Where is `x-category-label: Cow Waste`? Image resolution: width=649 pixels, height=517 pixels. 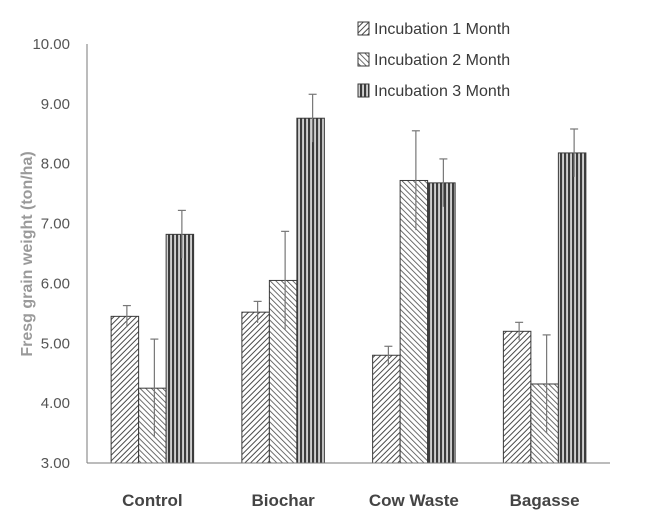 x-category-label: Cow Waste is located at coordinates (414, 500).